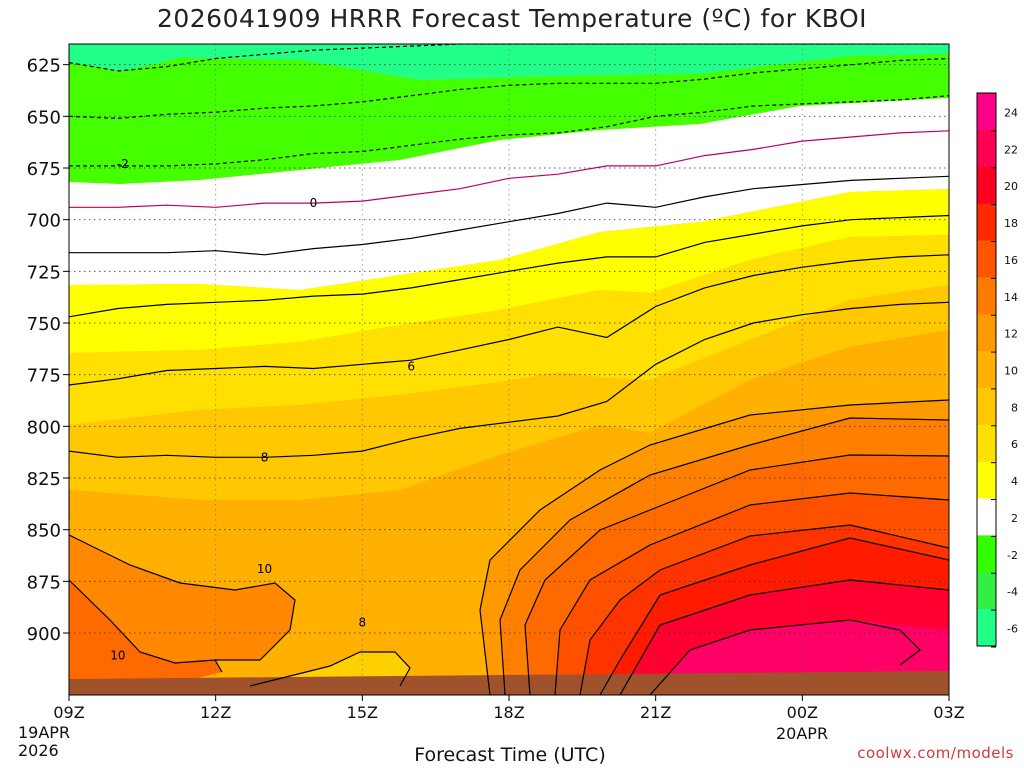 Image resolution: width=1024 pixels, height=768 pixels. Describe the element at coordinates (1014, 407) in the screenshot. I see `colorbar-label-8: 8` at that location.